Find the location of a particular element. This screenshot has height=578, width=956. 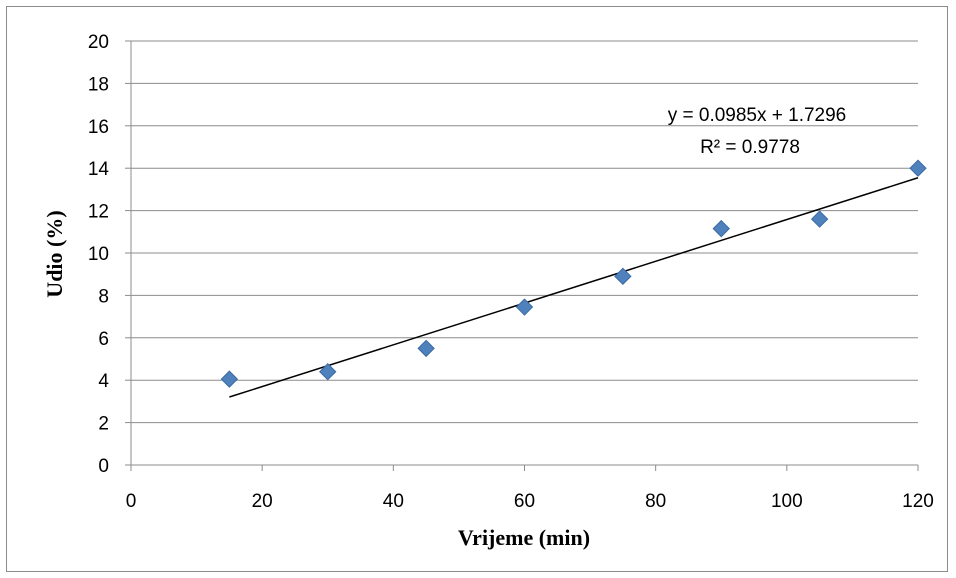

y-tick-label-10: 10 is located at coordinates (98, 254).